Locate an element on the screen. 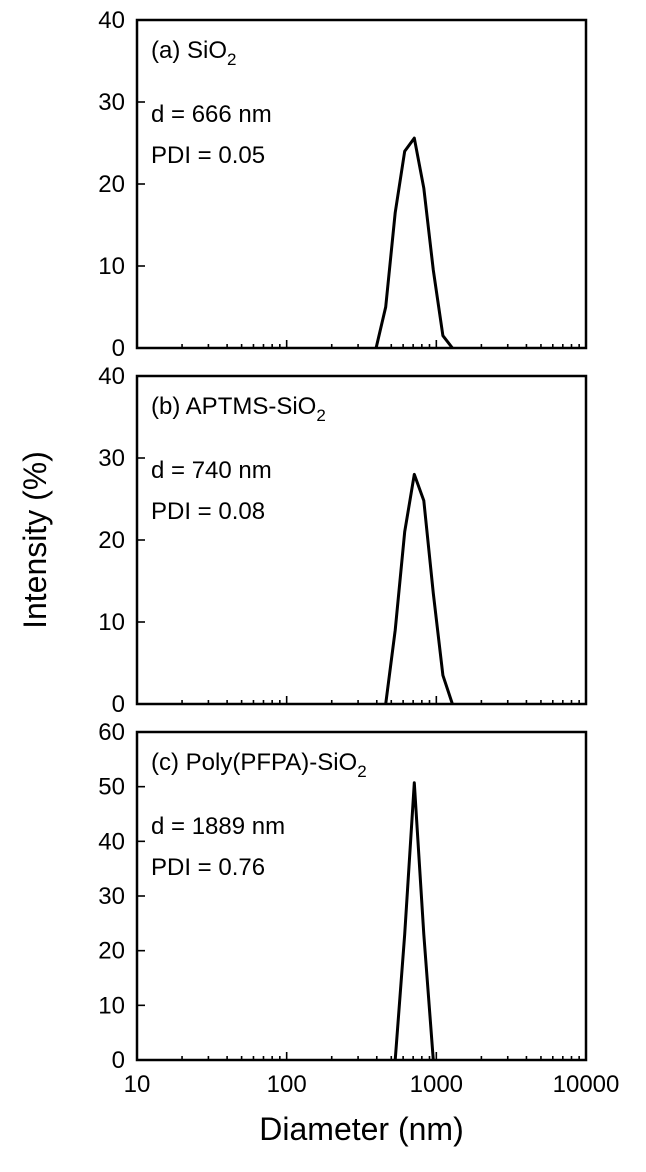 The height and width of the screenshot is (1172, 646). diameter-annotation: d = 740 nm is located at coordinates (211, 470).